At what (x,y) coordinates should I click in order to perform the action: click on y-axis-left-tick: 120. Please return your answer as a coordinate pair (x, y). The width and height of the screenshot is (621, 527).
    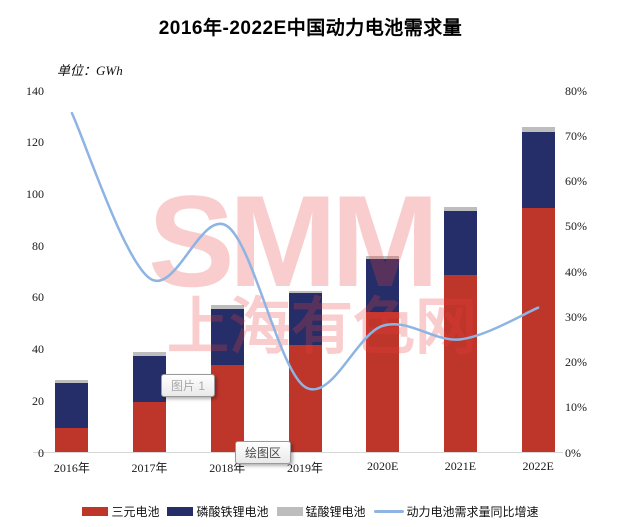
    Looking at the image, I should click on (35, 142).